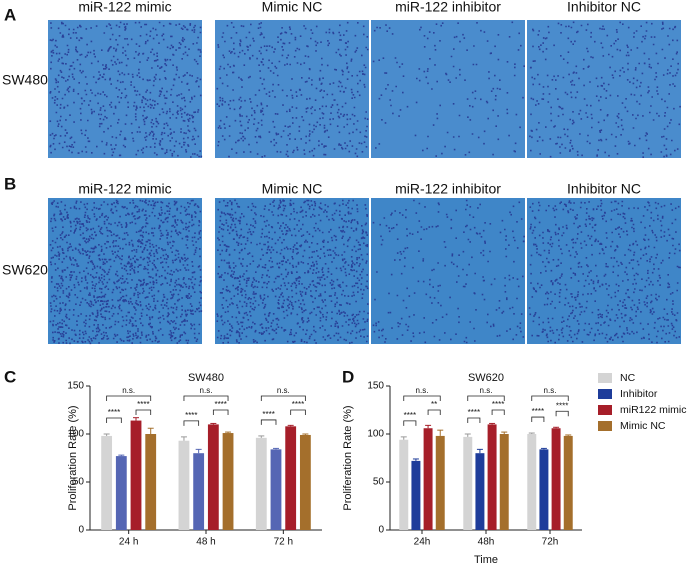  What do you see at coordinates (643, 426) in the screenshot?
I see `legend-label: Mimic NC` at bounding box center [643, 426].